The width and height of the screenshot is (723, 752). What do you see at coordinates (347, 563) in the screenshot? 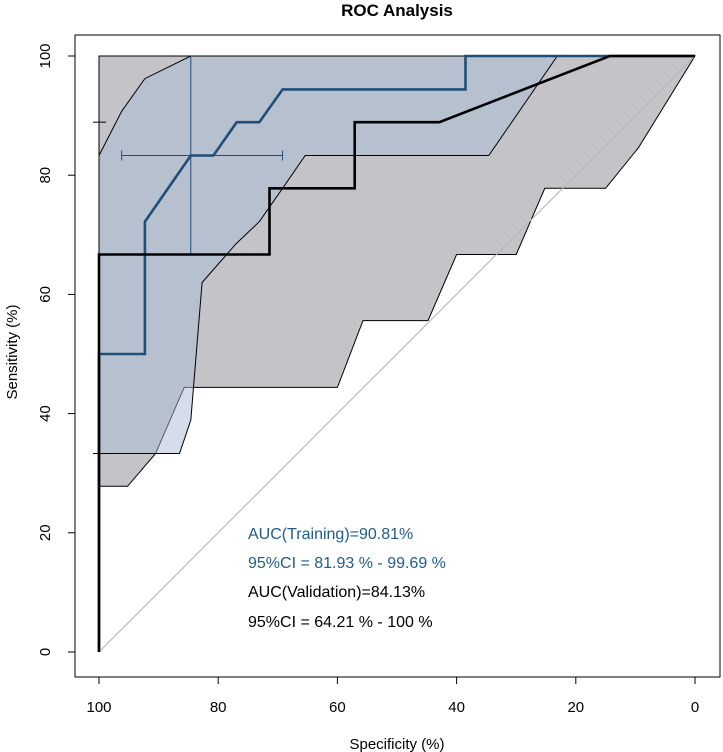
I see `annotation-training-ci: 95%CI = 81.93 % - 99.69 %` at bounding box center [347, 563].